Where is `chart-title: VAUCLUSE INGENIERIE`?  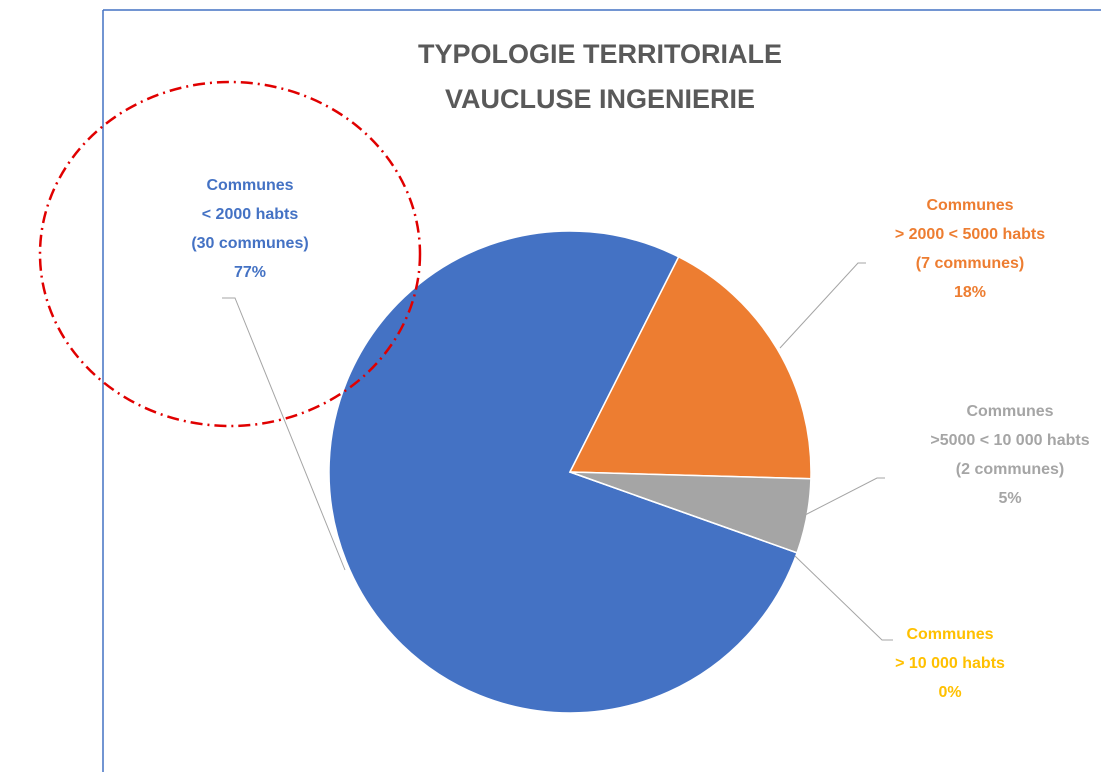
chart-title: VAUCLUSE INGENIERIE is located at coordinates (600, 99).